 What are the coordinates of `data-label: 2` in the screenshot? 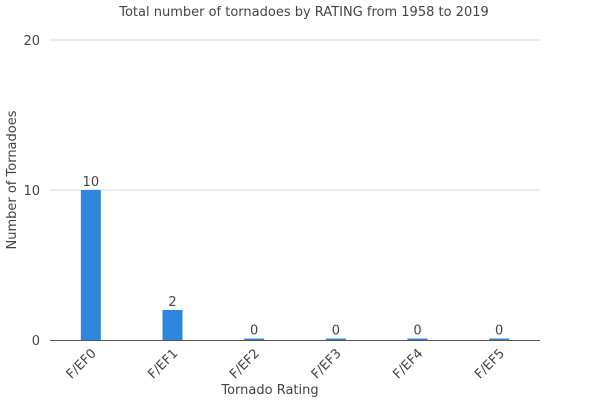 It's located at (172, 302).